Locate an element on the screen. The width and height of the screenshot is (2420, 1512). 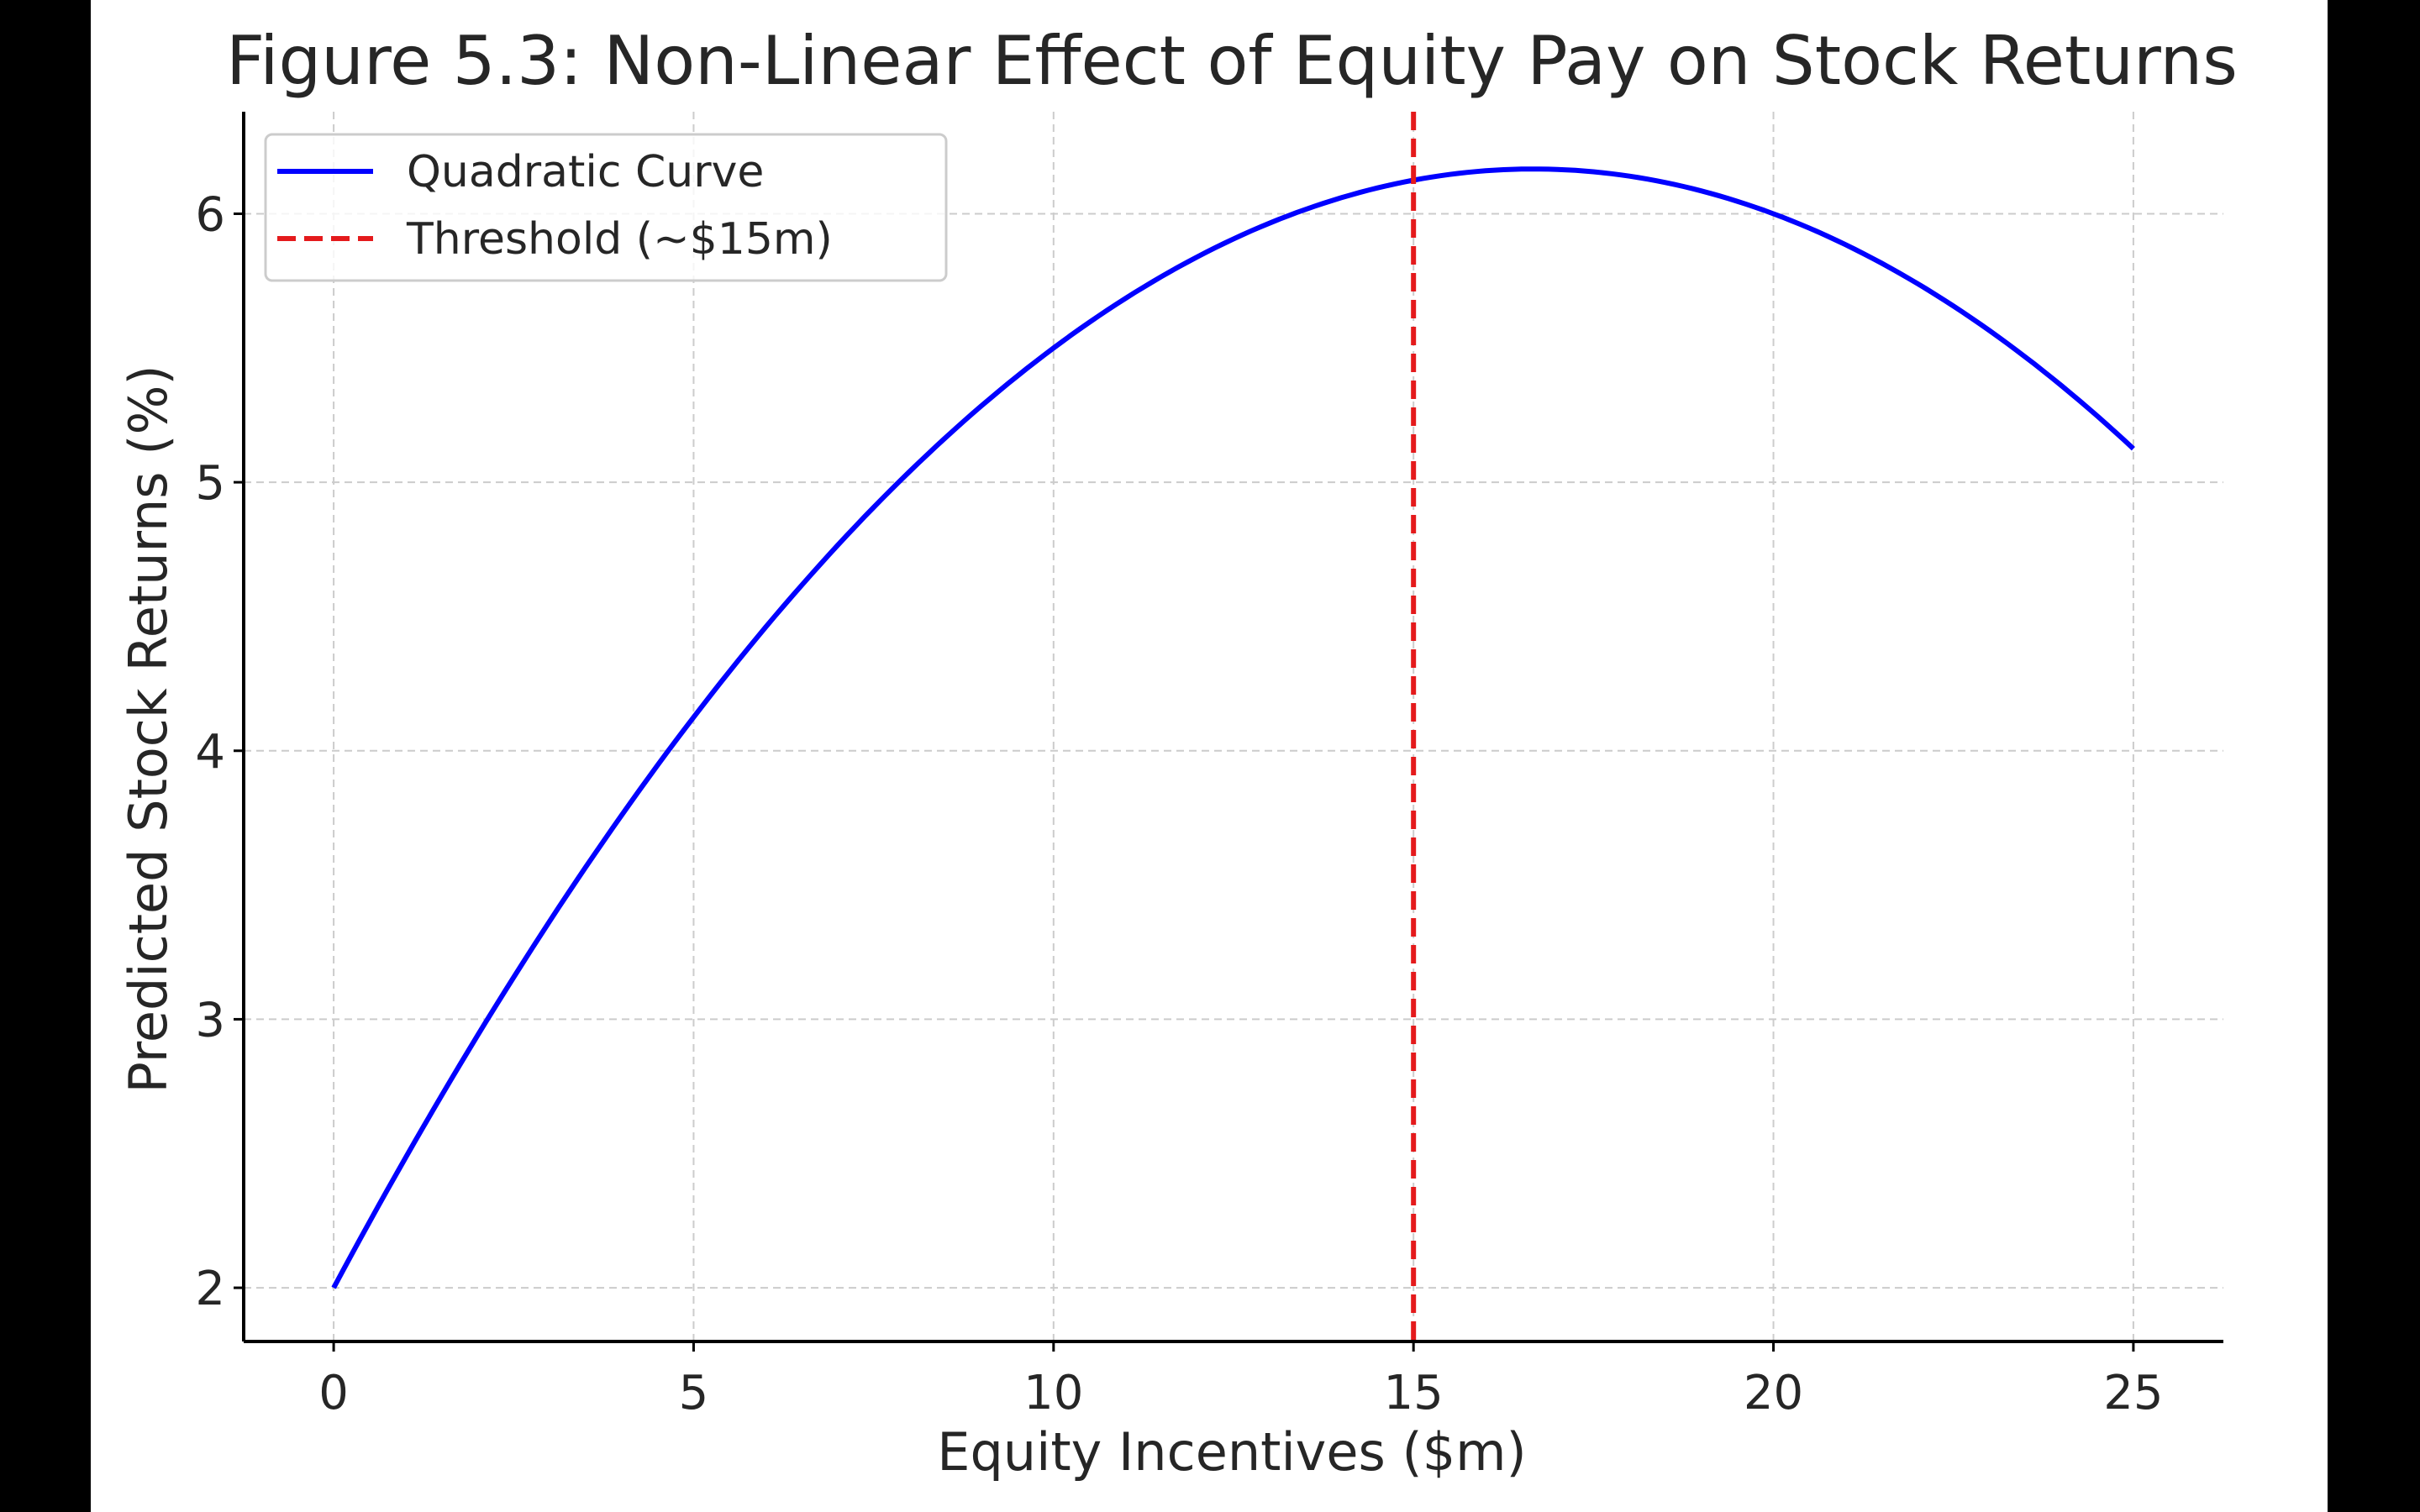
x-tick-label: 0 is located at coordinates (333, 1393).